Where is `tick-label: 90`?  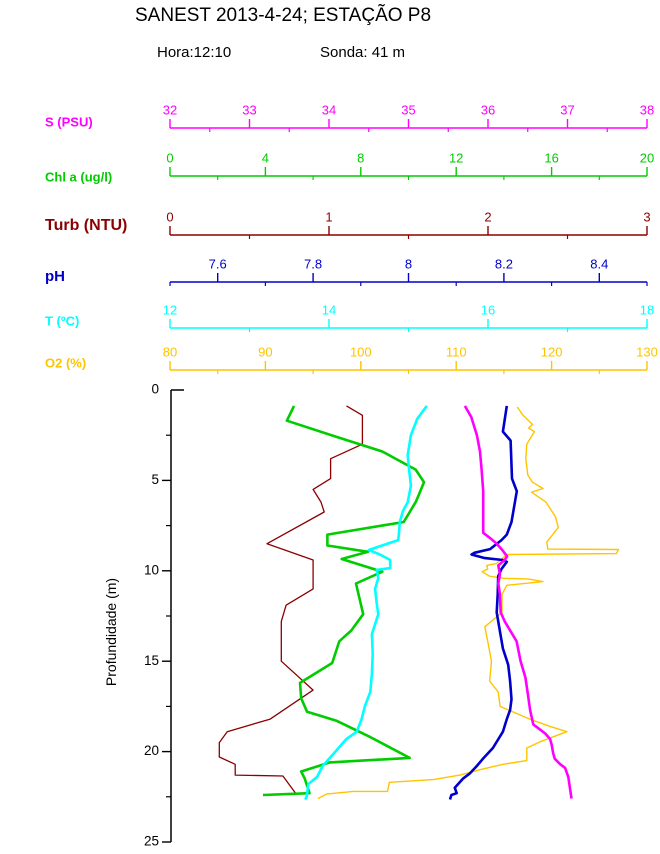
tick-label: 90 is located at coordinates (265, 351).